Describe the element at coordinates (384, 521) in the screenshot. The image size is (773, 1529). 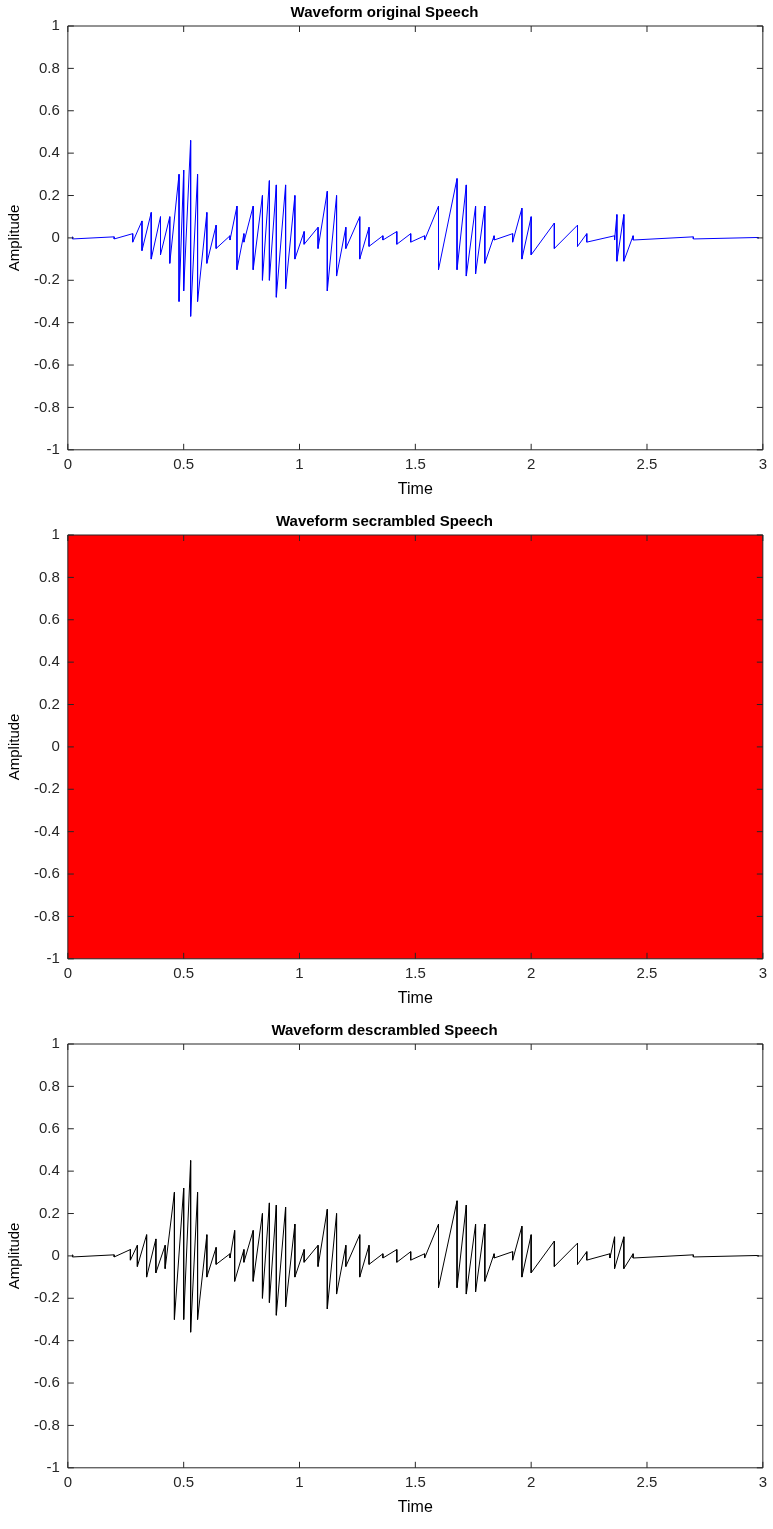
I see `chart-title: Waveform secrambled Speech` at that location.